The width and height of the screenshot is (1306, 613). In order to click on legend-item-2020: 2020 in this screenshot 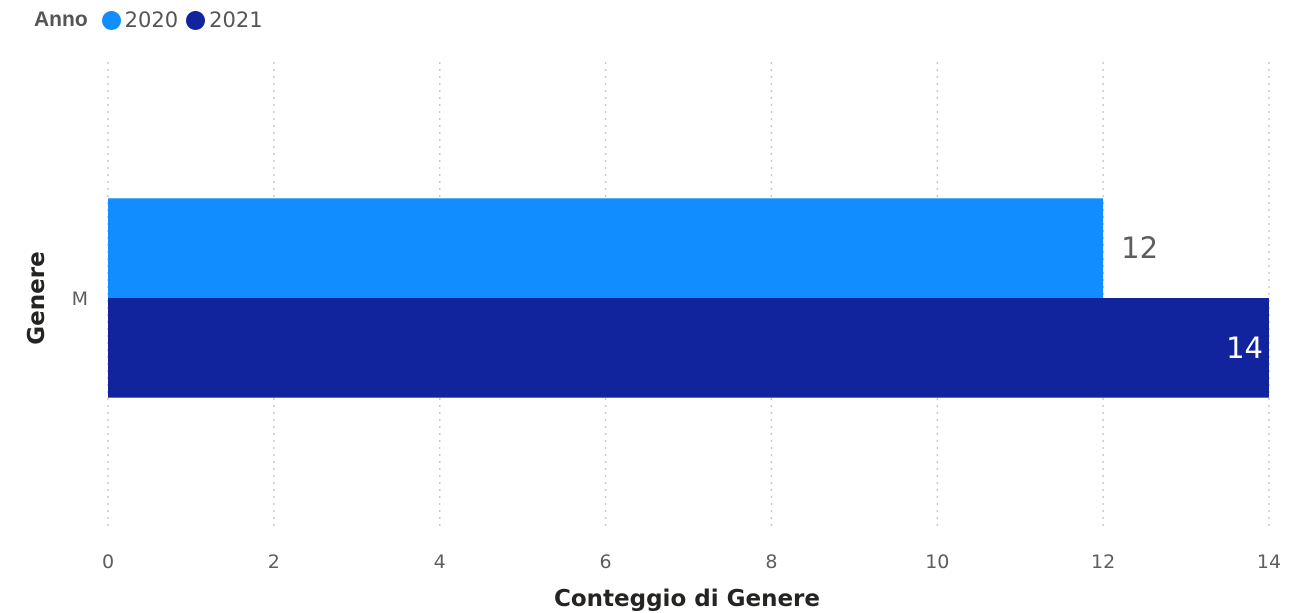, I will do `click(140, 20)`.